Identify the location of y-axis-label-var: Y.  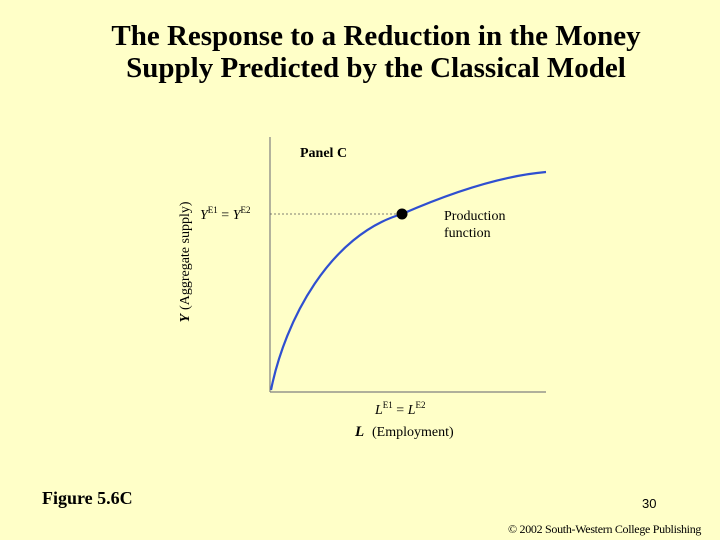
(185, 318).